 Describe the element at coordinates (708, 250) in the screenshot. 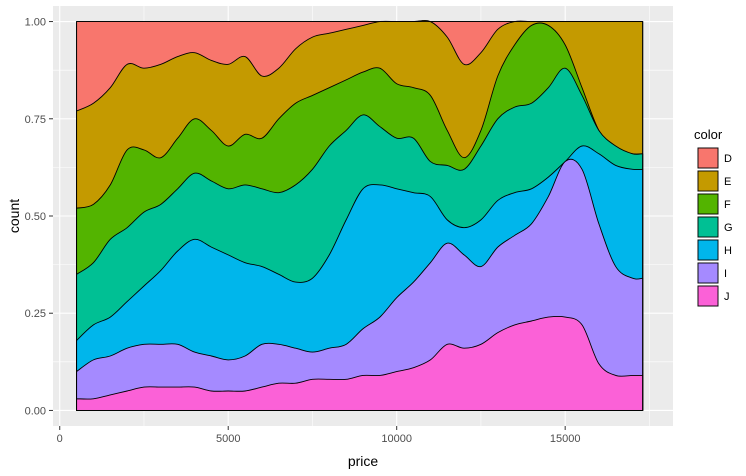

I see `legend-swatch-H` at that location.